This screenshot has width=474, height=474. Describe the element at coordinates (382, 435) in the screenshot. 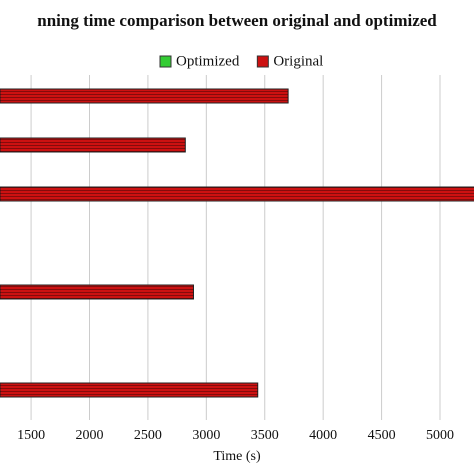

I see `x-tick-label: 4500` at that location.